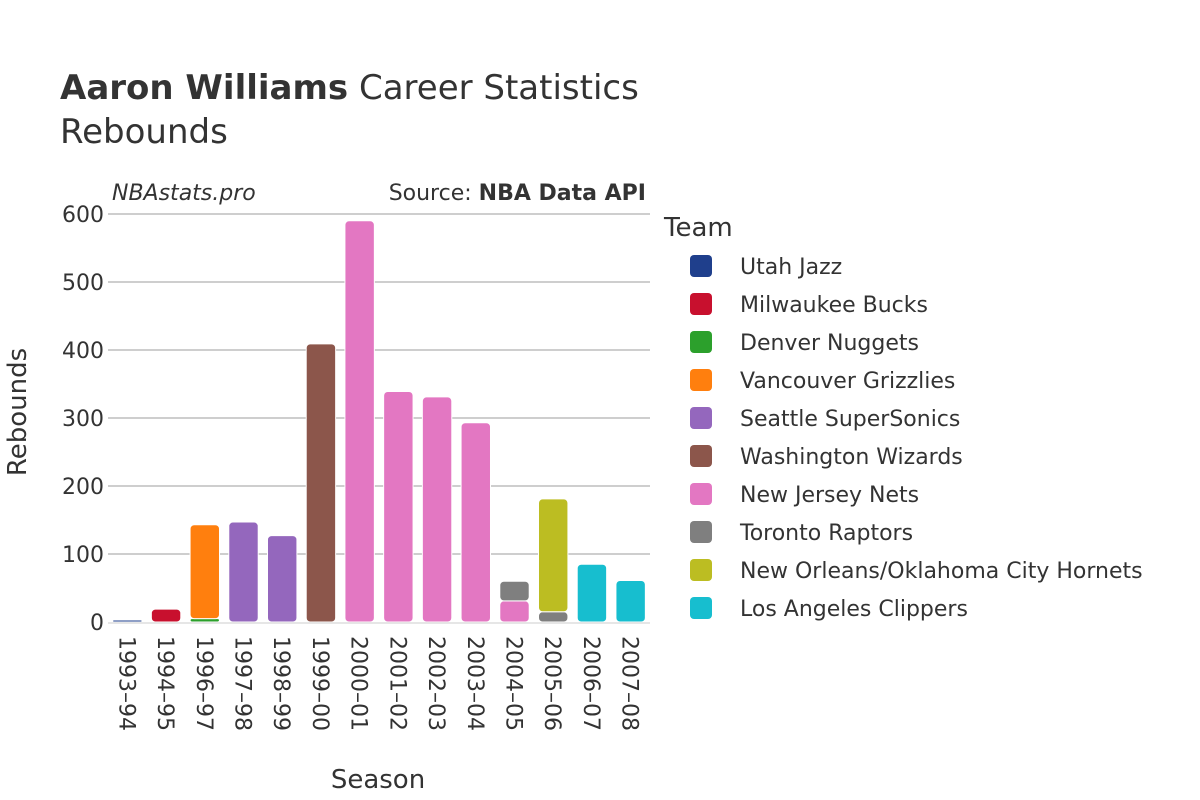 Image resolution: width=1200 pixels, height=800 pixels. I want to click on bar-seattle-supersonics-1998–99, so click(282, 579).